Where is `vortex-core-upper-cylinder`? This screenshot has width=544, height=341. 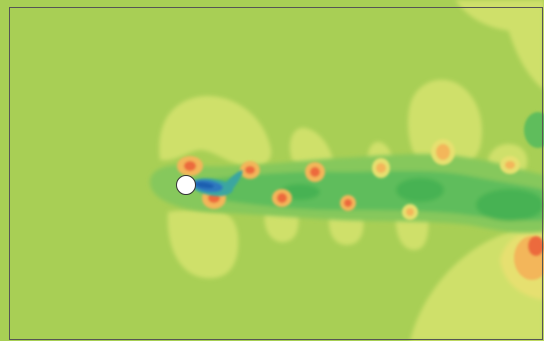 vortex-core-upper-cylinder is located at coordinates (190, 166).